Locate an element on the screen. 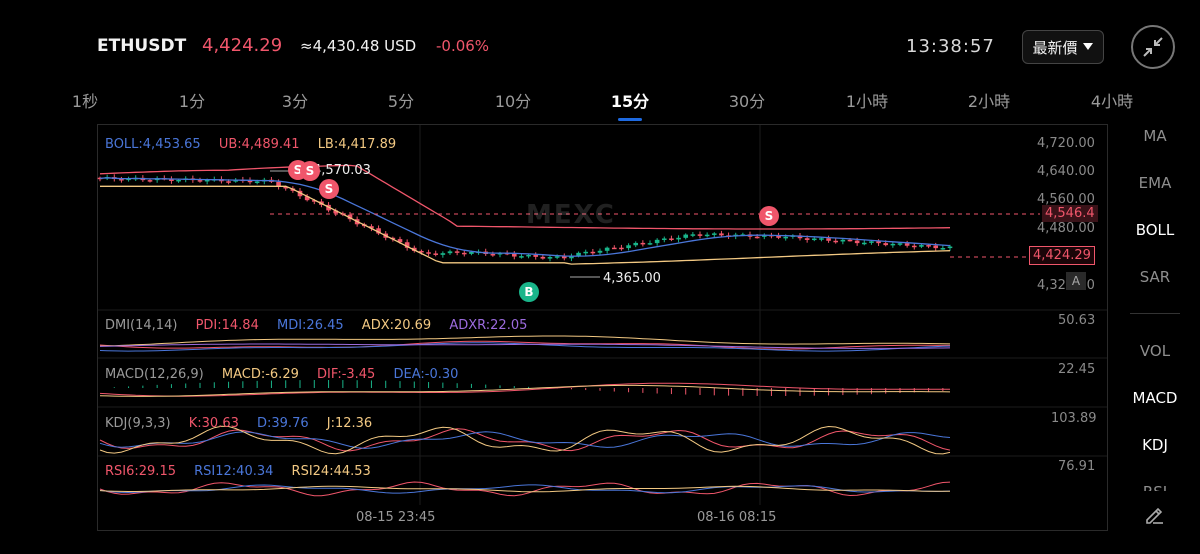 The image size is (1200, 554). kdj-name: KDJ(9,3,3) is located at coordinates (138, 423).